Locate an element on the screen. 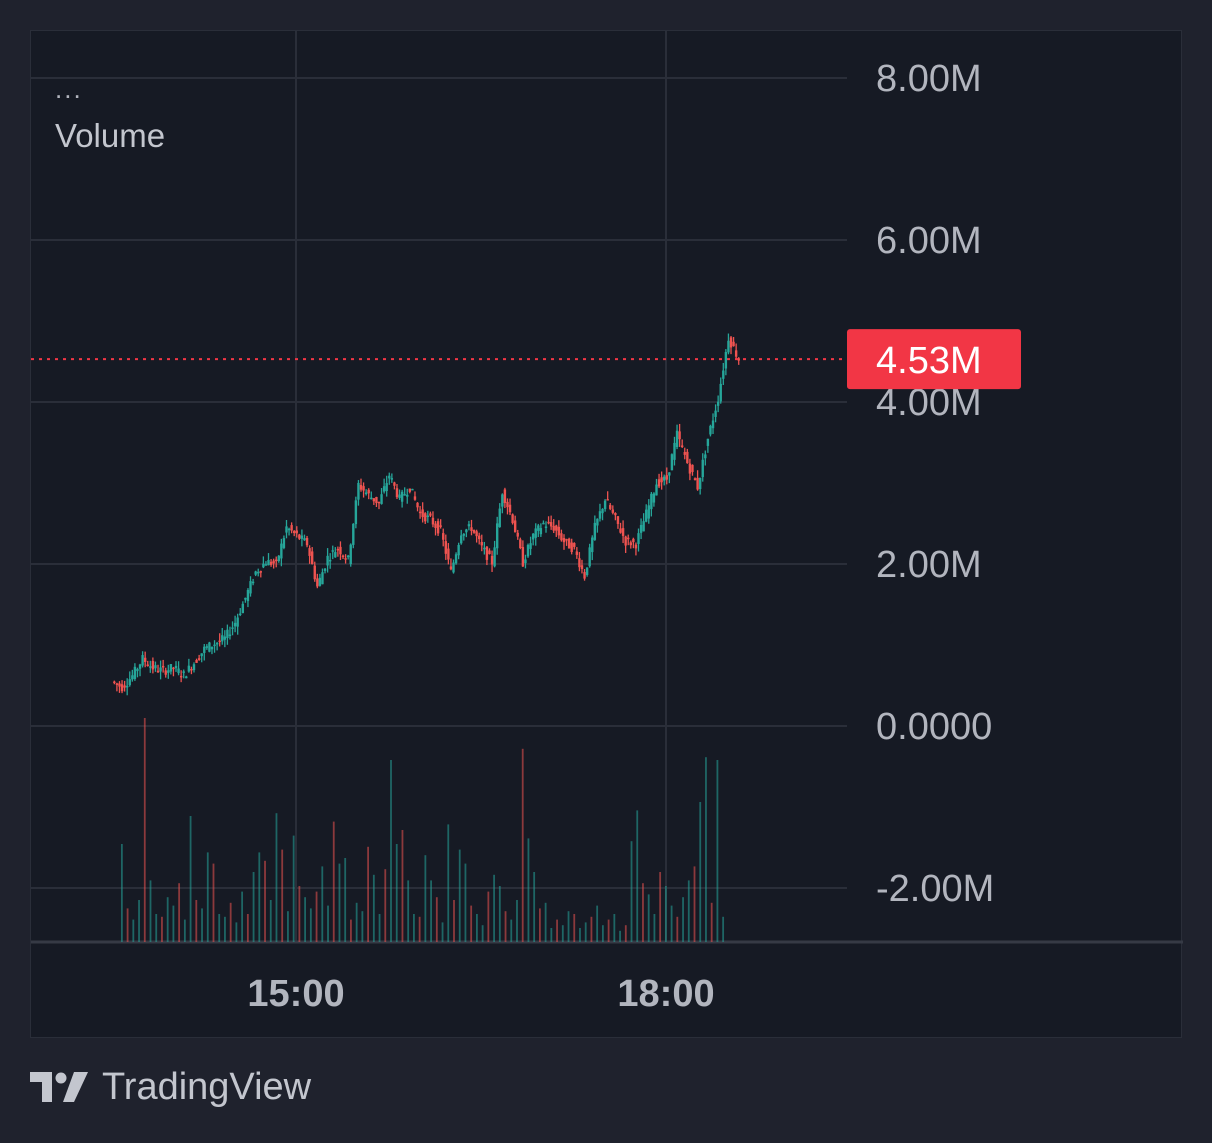 This screenshot has width=1212, height=1143. tradingview-brand: TradingView is located at coordinates (170, 1087).